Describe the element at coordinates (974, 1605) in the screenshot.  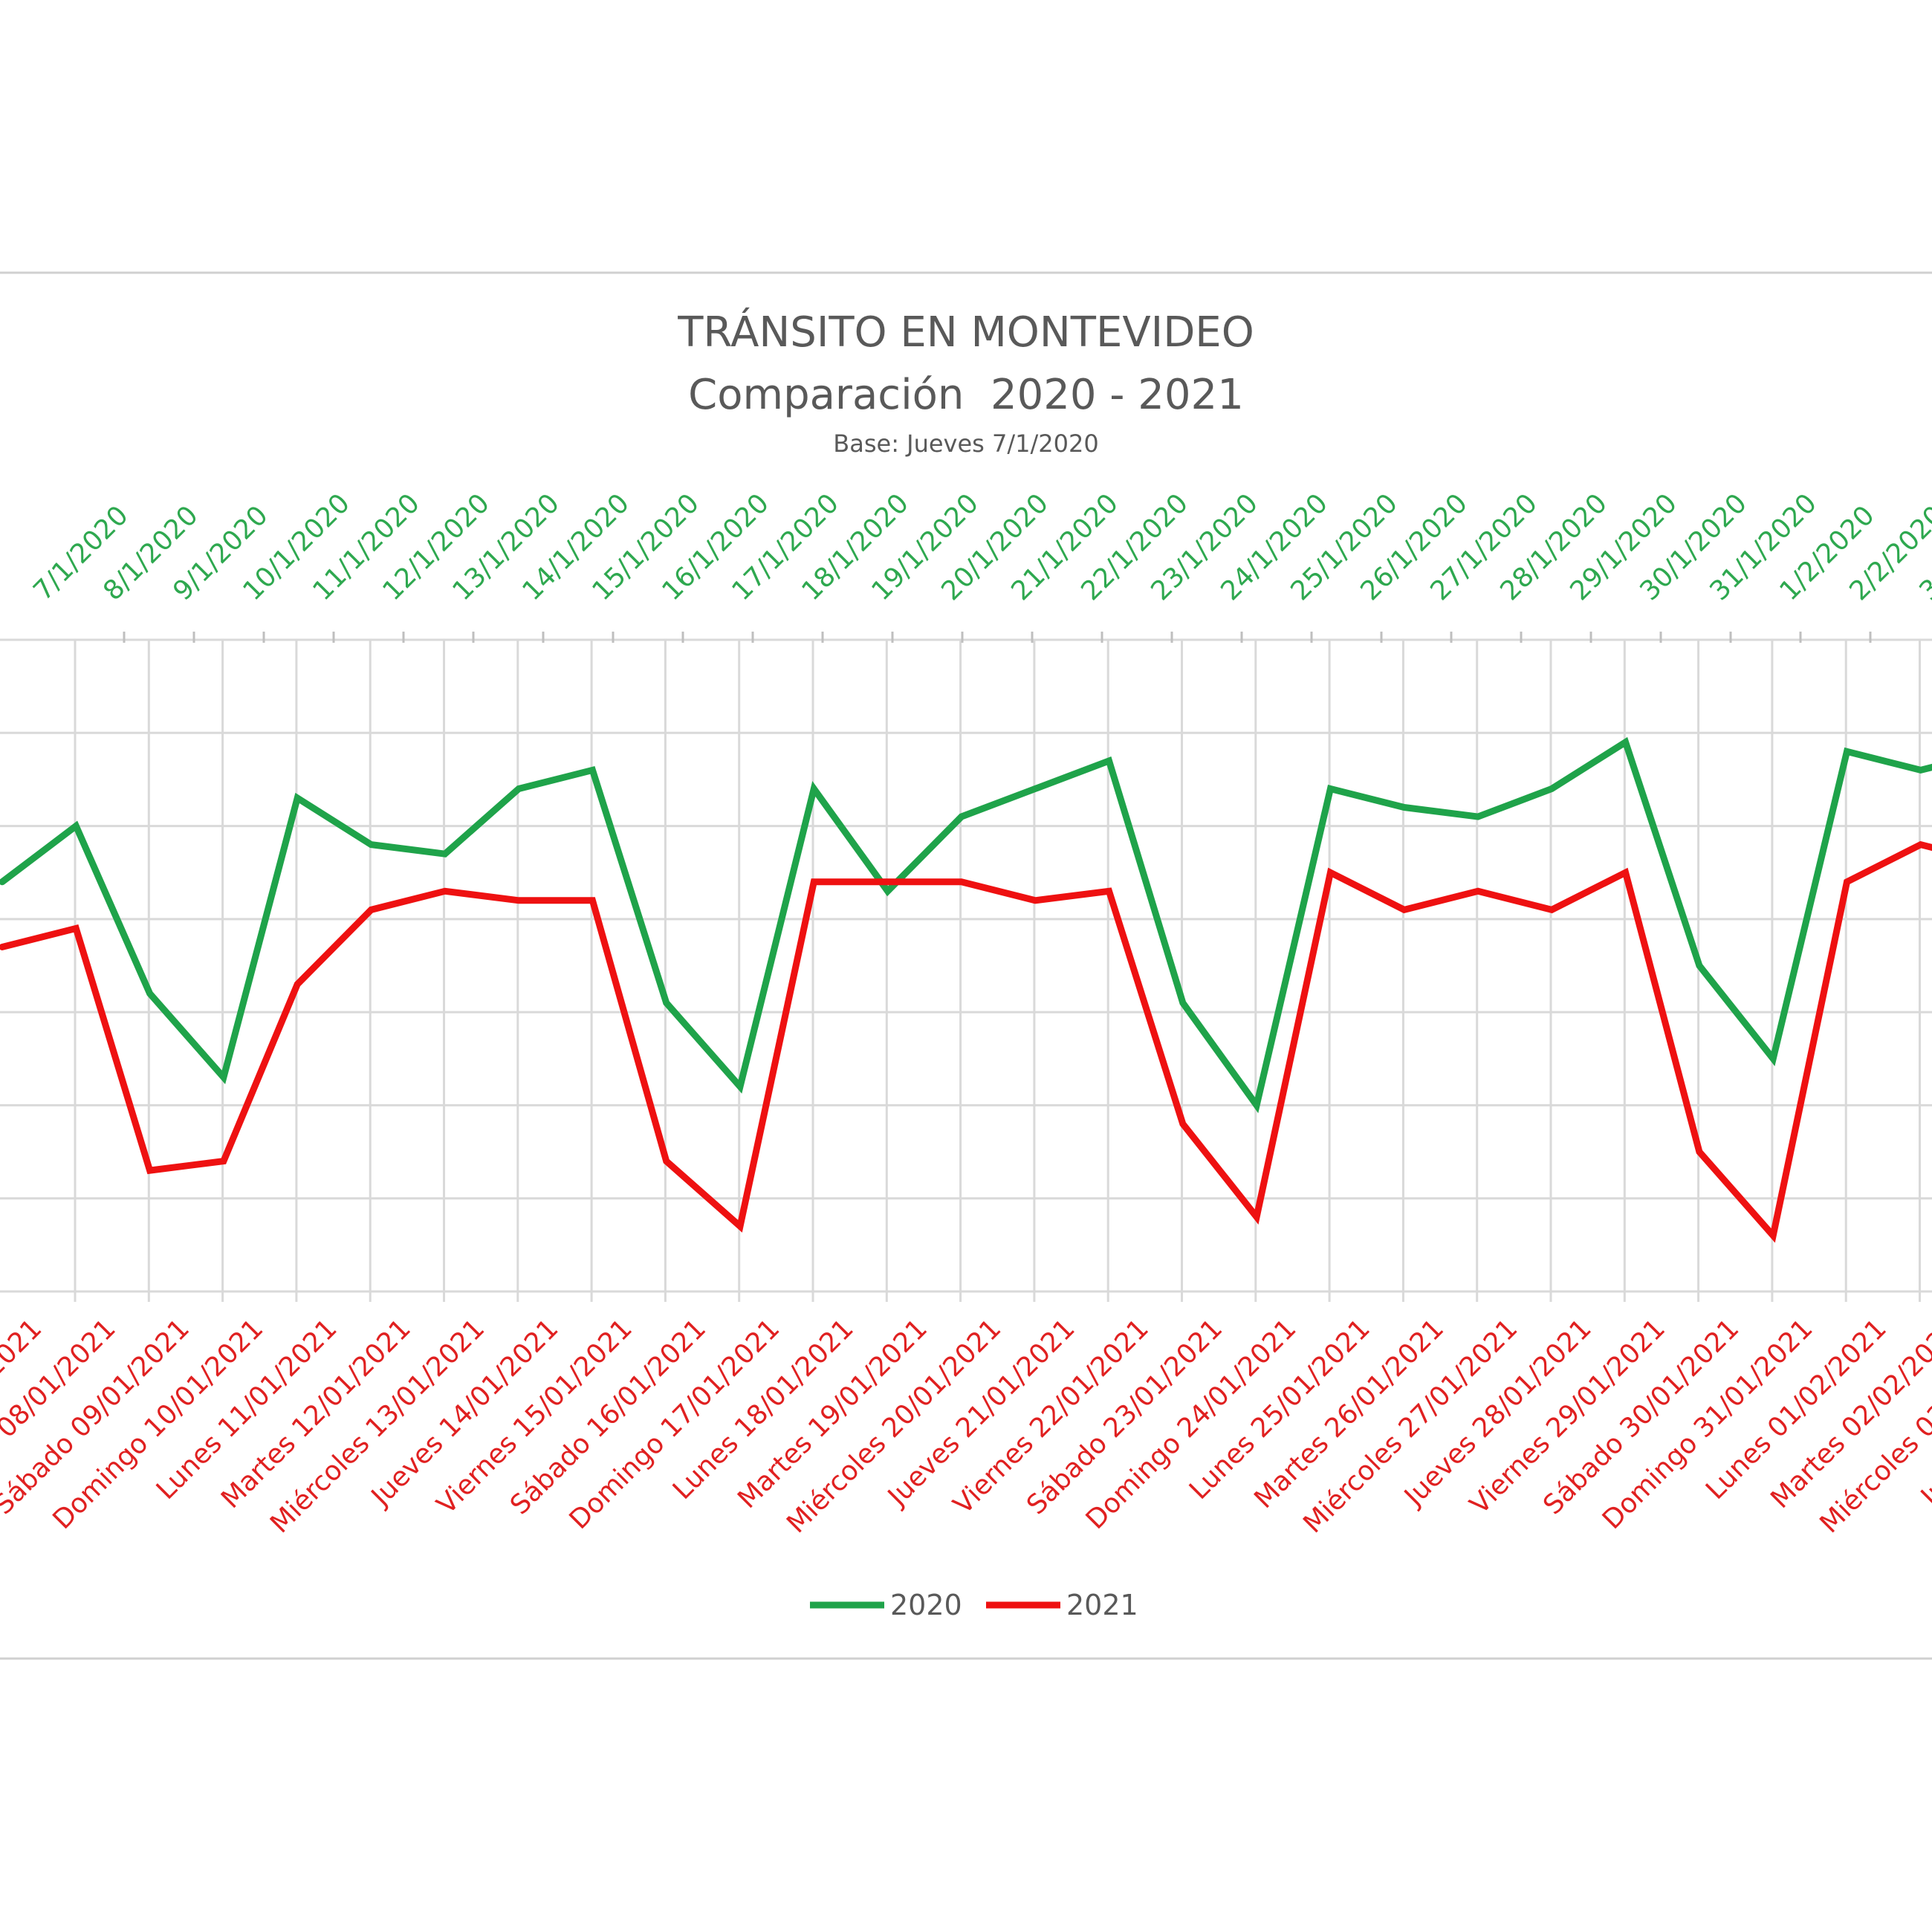
I see `legend: 2020 2021` at that location.